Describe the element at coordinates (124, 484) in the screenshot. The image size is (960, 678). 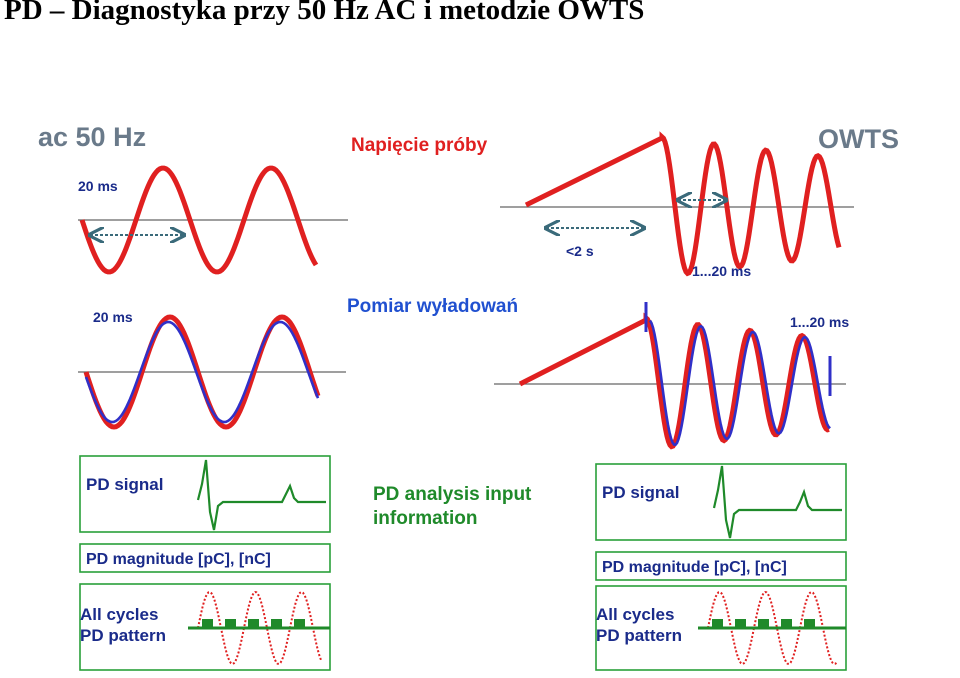
I see `left-pd-signal-label: PD signal` at that location.